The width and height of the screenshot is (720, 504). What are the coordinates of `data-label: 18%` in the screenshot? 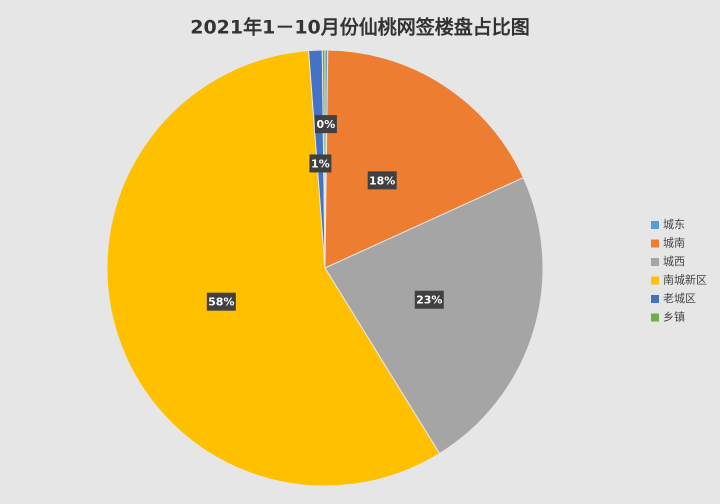 It's located at (382, 180).